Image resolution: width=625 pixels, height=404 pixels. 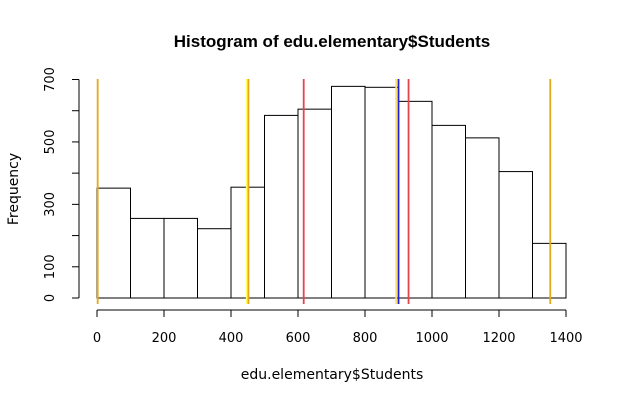 I want to click on x-tick-label-3: 600, so click(x=298, y=338).